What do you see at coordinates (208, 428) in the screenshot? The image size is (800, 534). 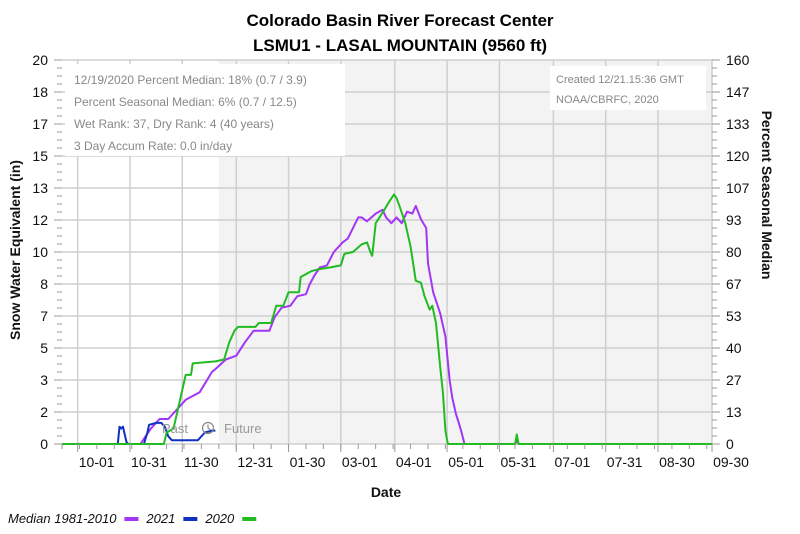 I see `clock-icon` at bounding box center [208, 428].